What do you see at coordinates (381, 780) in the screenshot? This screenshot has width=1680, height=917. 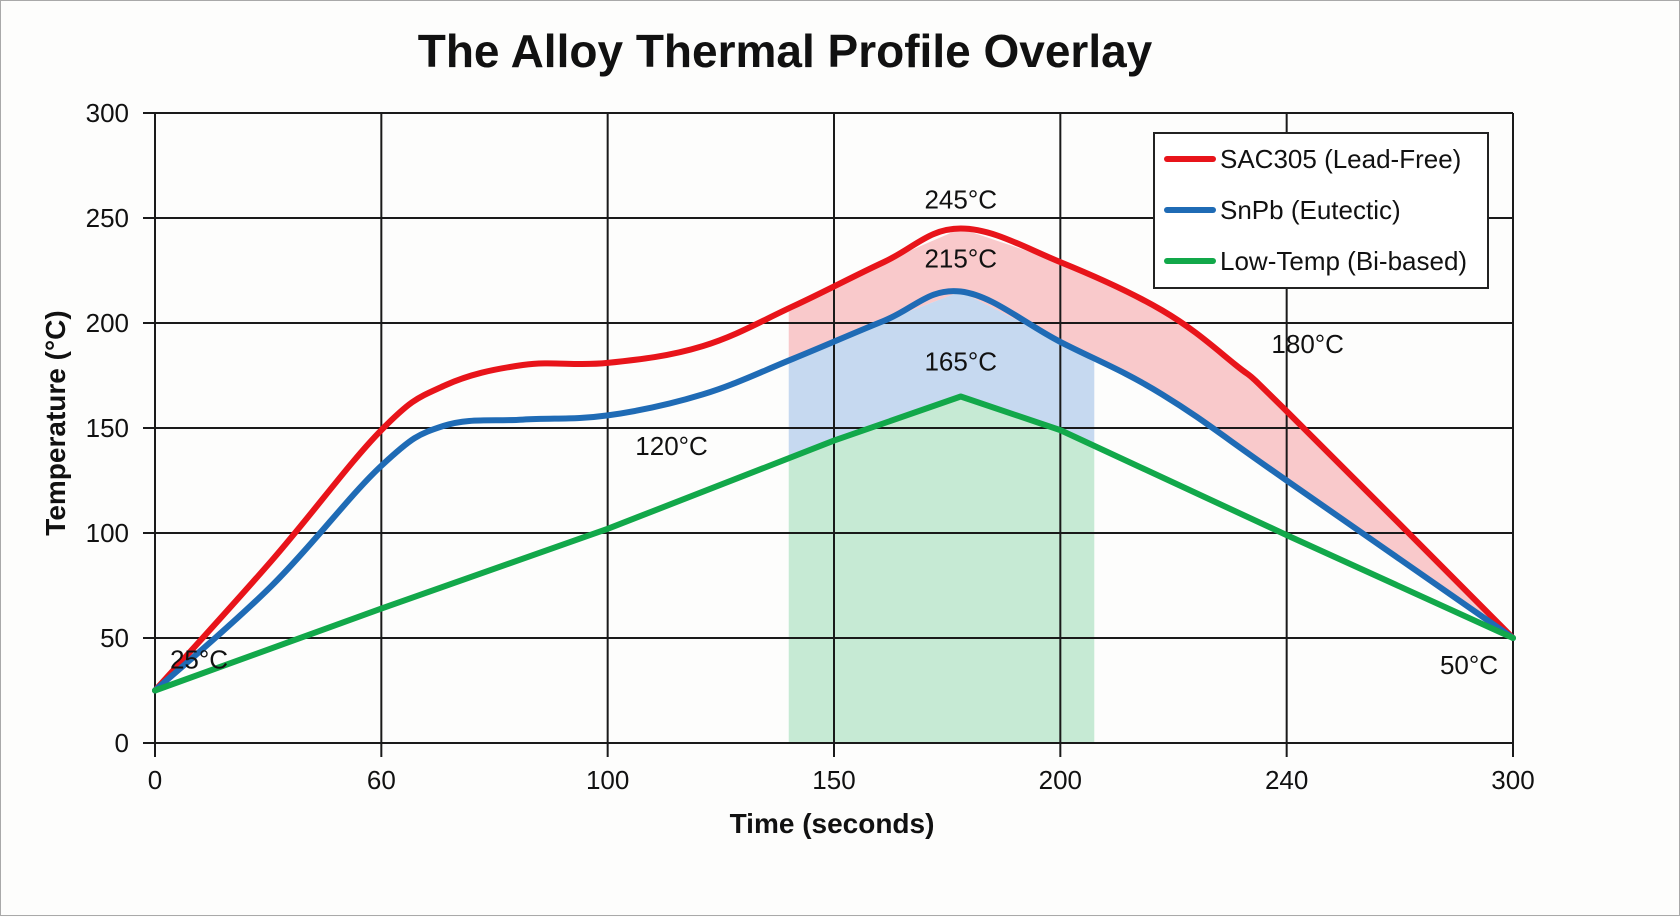 I see `x-tick-label: 60` at bounding box center [381, 780].